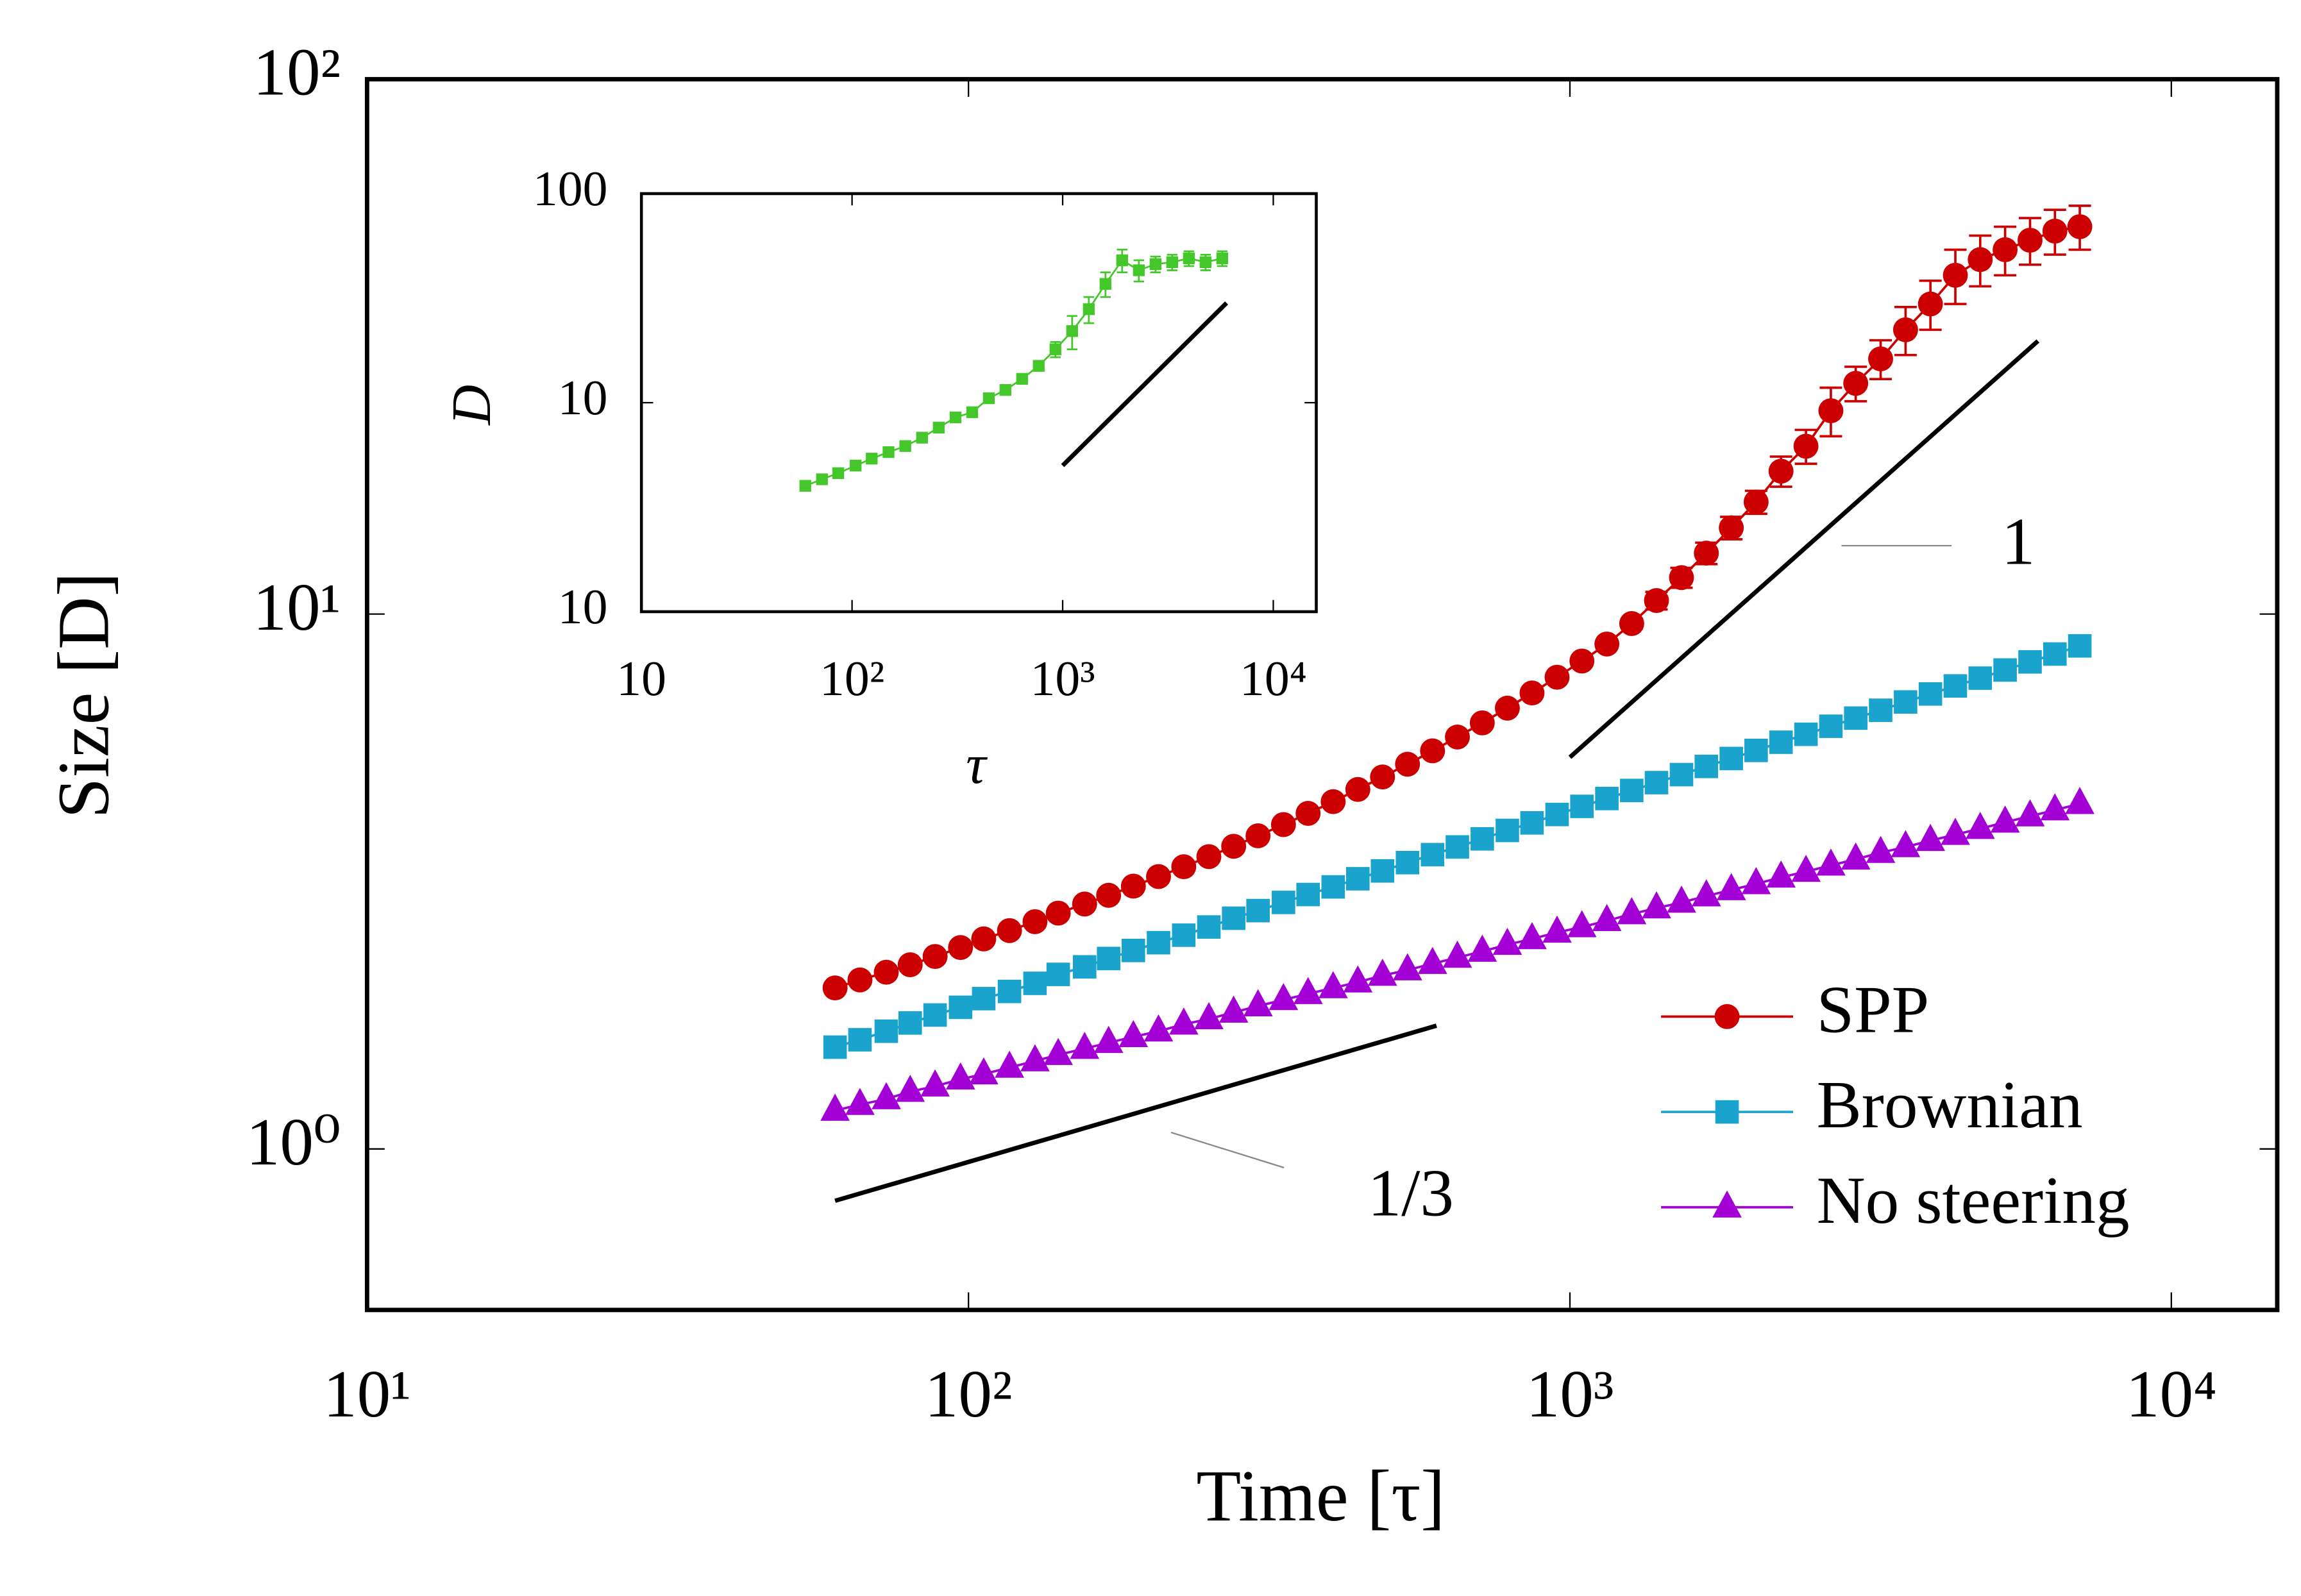 This screenshot has width=2301, height=1596. What do you see at coordinates (297, 72) in the screenshot?
I see `y-tick-label: 10²` at bounding box center [297, 72].